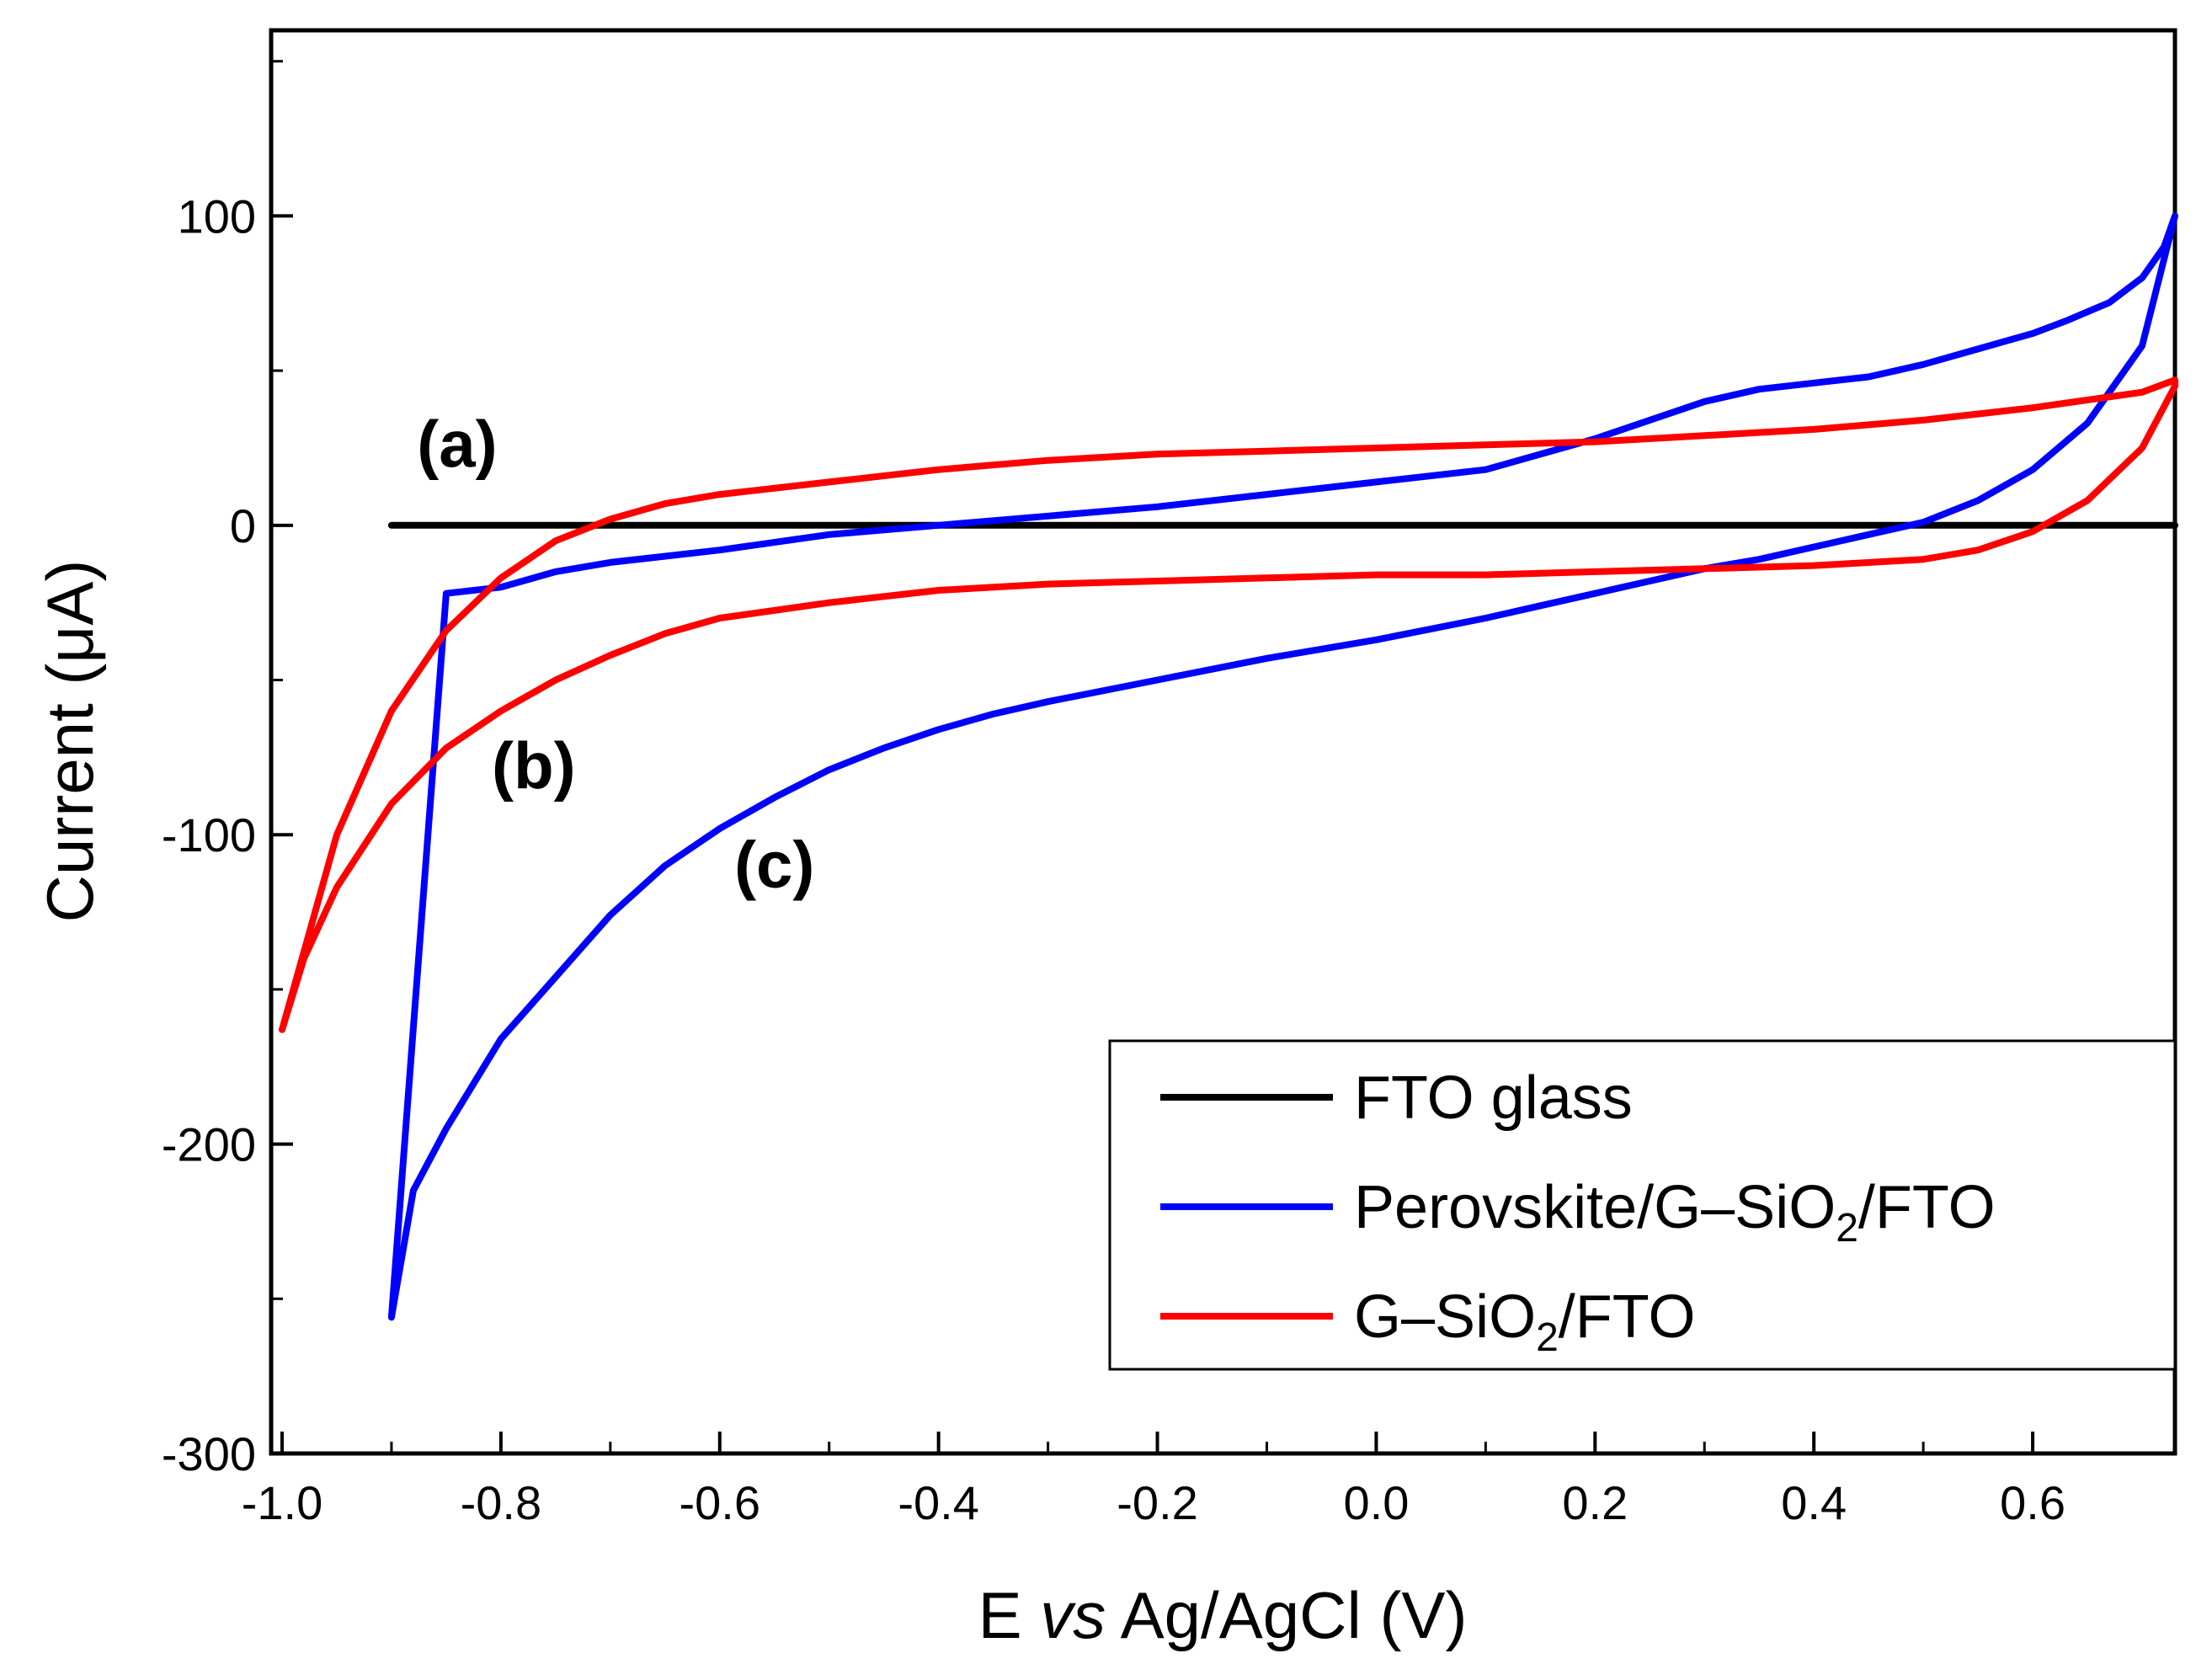 Image resolution: width=2212 pixels, height=1680 pixels. Describe the element at coordinates (501, 1502) in the screenshot. I see `x-tick-label: -0.8` at that location.